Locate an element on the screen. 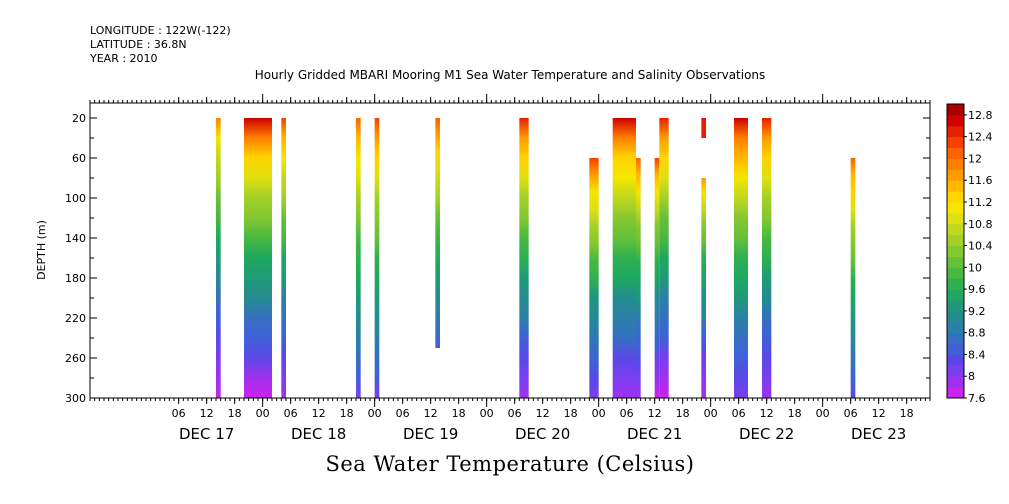 The height and width of the screenshot is (504, 1009). y-tick-label: 140 is located at coordinates (75, 238).